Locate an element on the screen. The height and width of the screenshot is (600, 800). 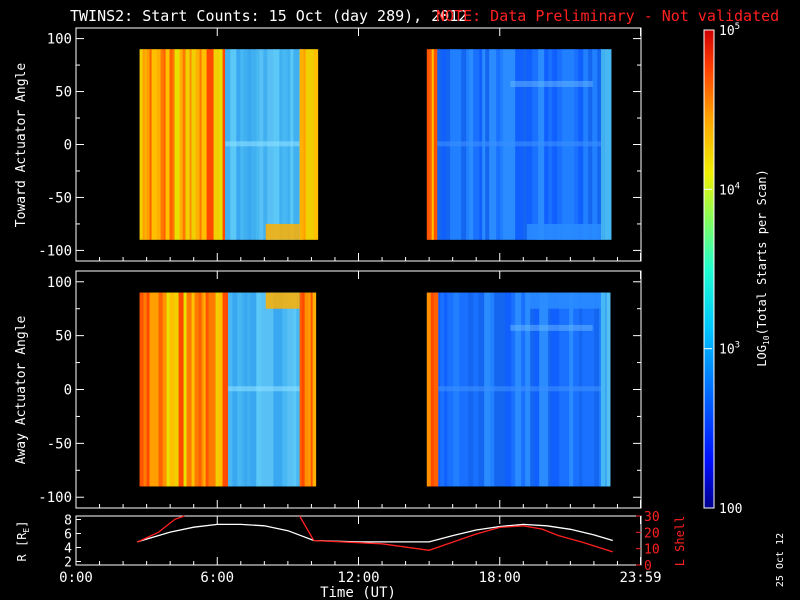
colorbar-label-prefix: LOG is located at coordinates (762, 356).